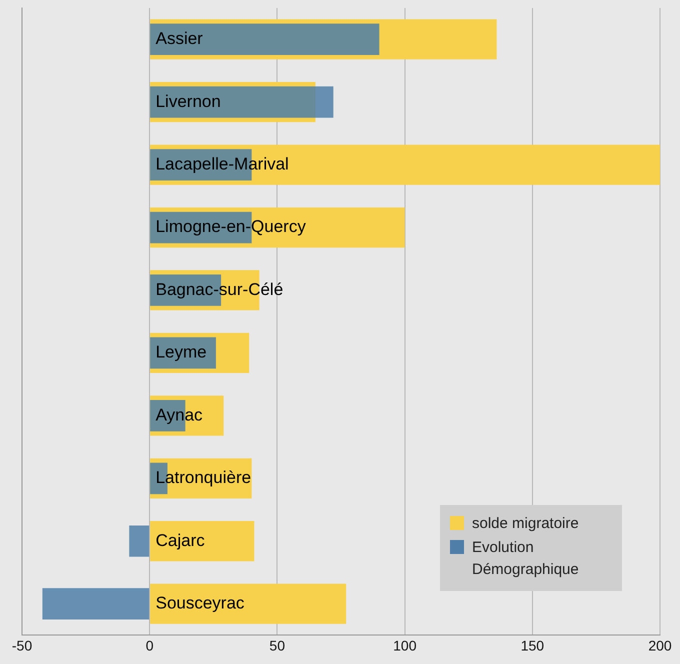  Describe the element at coordinates (660, 645) in the screenshot. I see `x-tick-label: 200` at that location.